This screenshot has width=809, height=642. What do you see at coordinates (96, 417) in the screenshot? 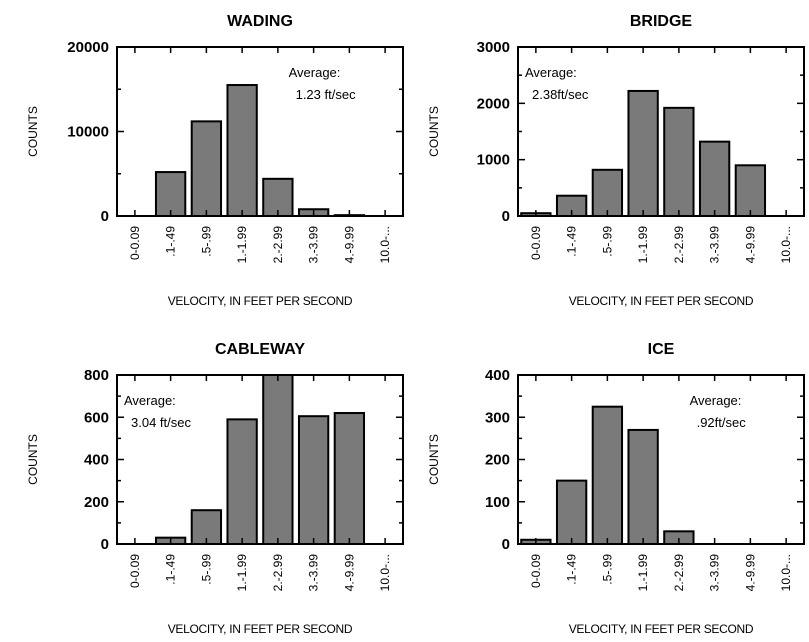
I see `y-tick-label: 600` at bounding box center [96, 417].